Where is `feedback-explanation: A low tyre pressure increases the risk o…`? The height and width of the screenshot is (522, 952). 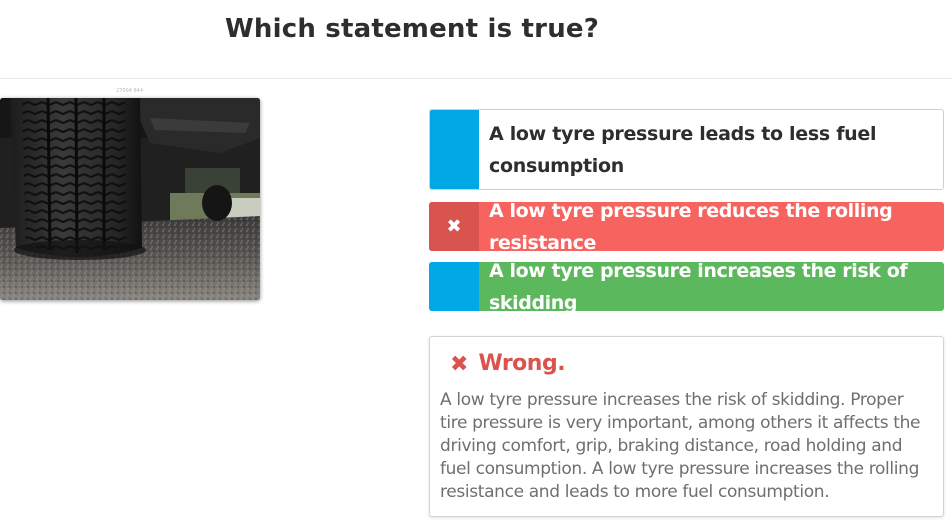 feedback-explanation: A low tyre pressure increases the risk o… is located at coordinates (680, 446).